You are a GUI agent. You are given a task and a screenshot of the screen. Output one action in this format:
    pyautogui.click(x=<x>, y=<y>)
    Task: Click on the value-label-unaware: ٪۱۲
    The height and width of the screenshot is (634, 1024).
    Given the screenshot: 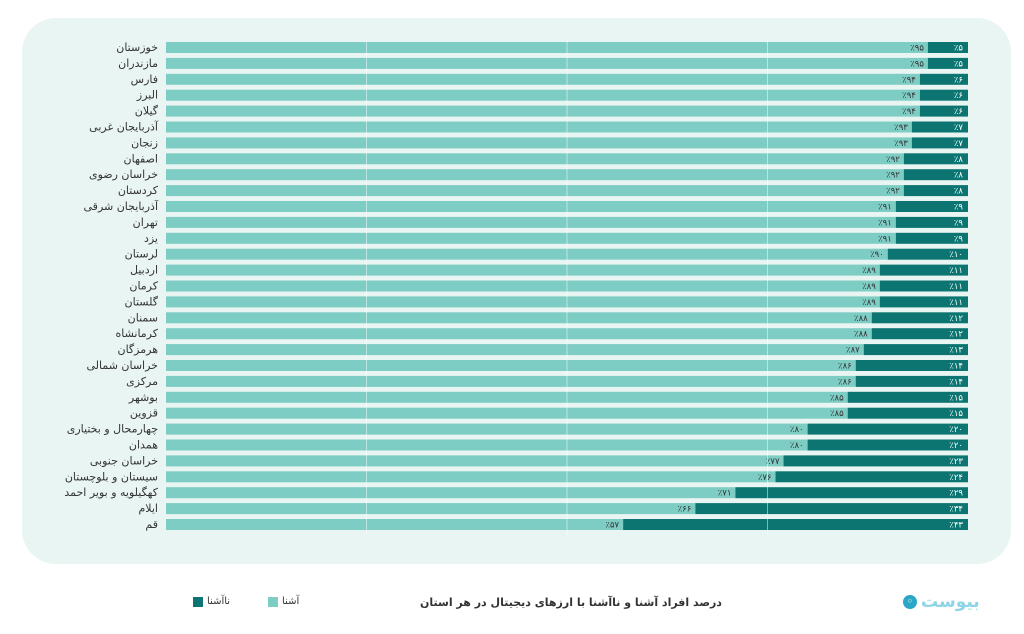 What is the action you would take?
    pyautogui.click(x=956, y=319)
    